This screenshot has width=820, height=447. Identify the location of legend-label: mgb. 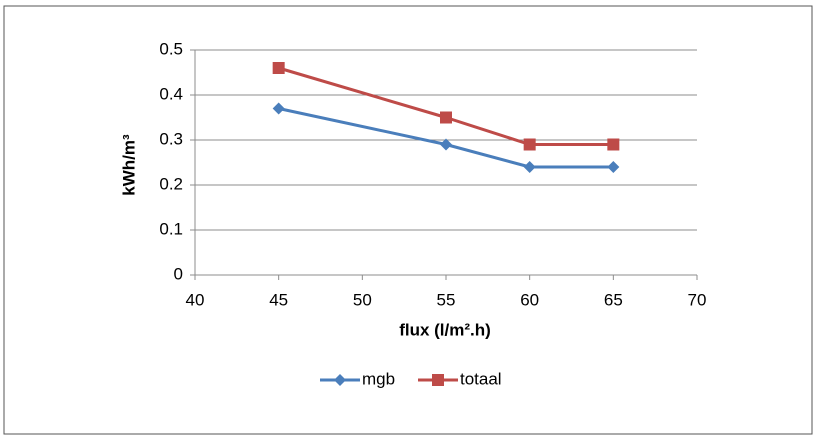
(378, 378).